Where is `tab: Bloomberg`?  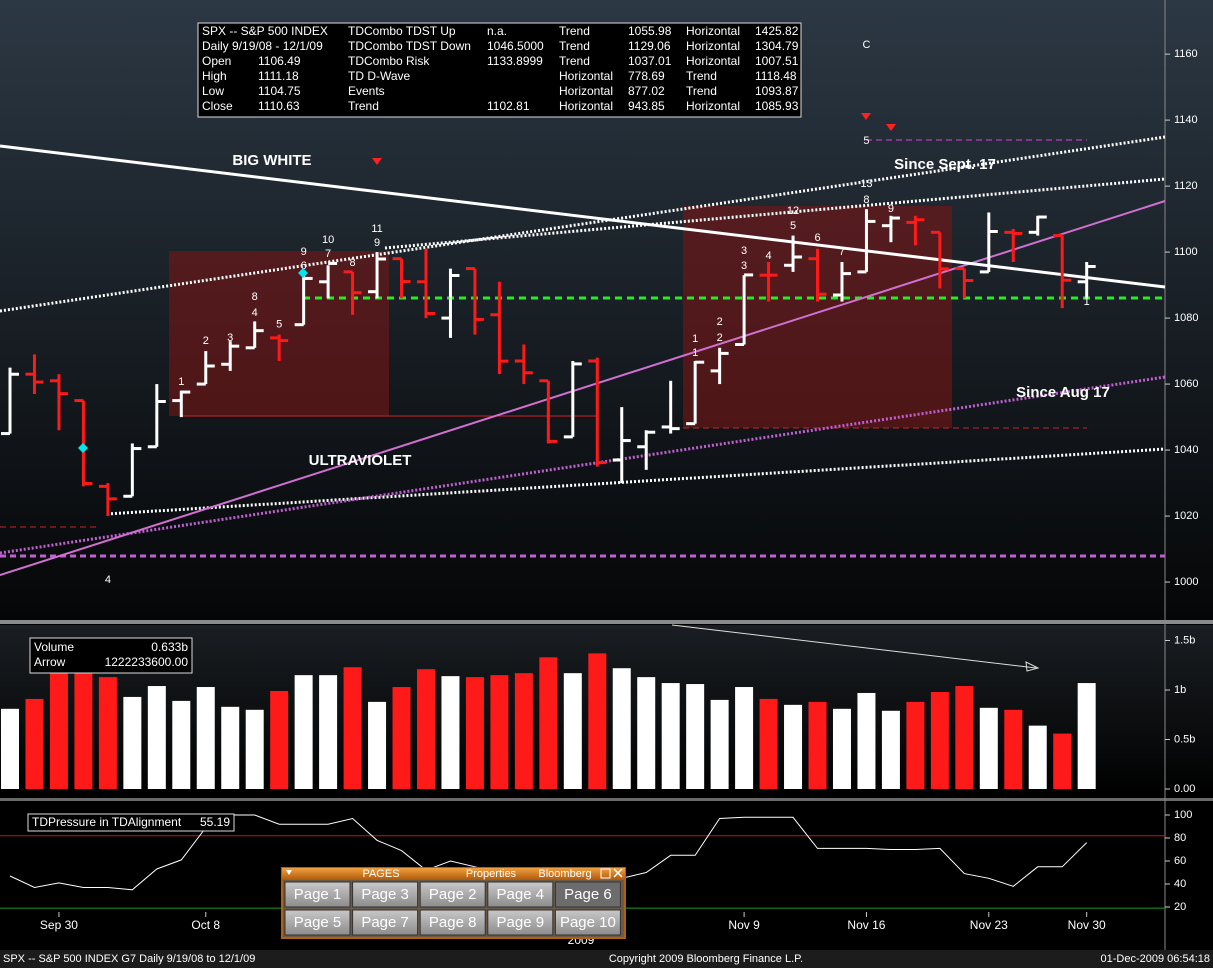
tab: Bloomberg is located at coordinates (564, 874).